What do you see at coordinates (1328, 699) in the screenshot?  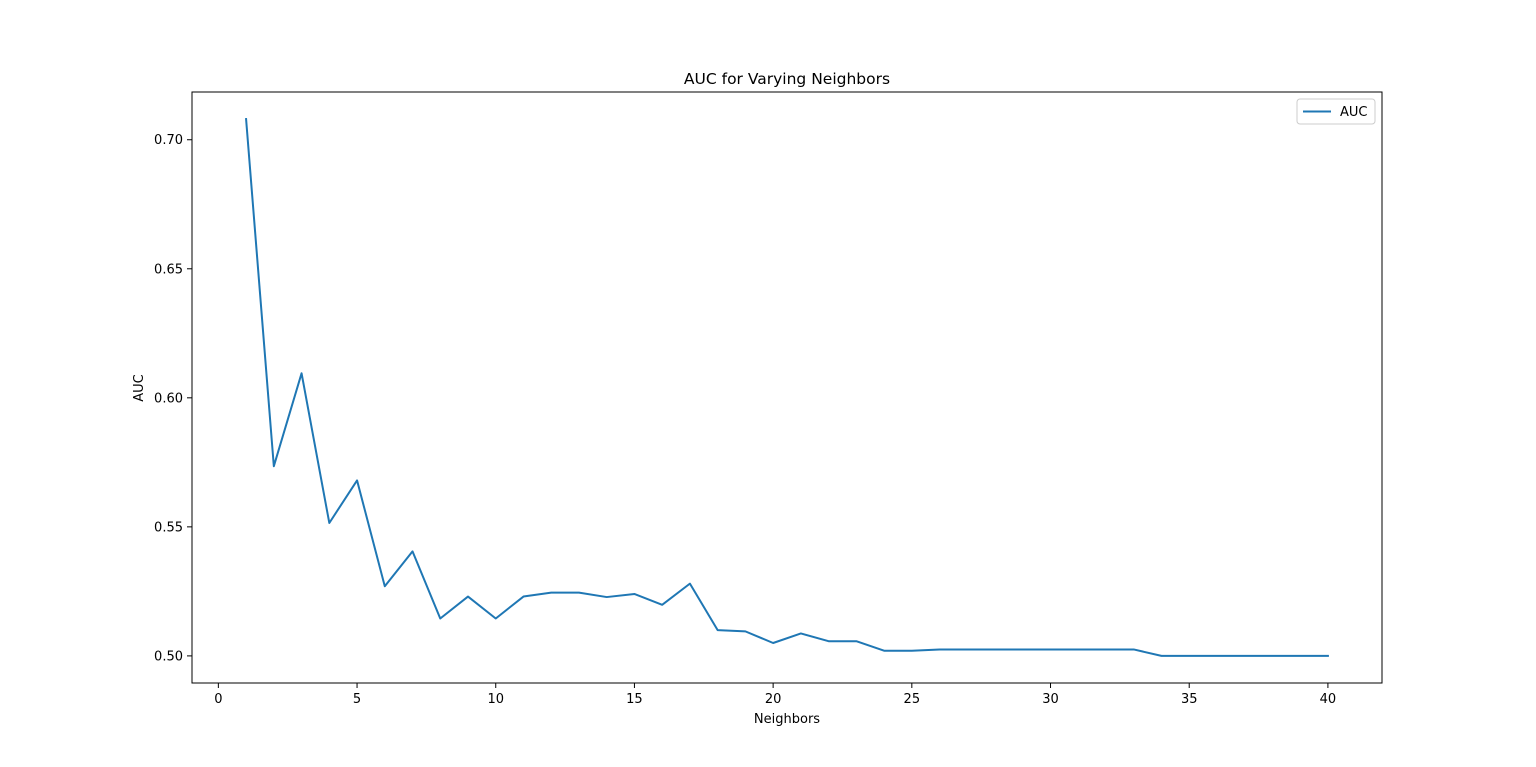 I see `x-tick-label: 40` at bounding box center [1328, 699].